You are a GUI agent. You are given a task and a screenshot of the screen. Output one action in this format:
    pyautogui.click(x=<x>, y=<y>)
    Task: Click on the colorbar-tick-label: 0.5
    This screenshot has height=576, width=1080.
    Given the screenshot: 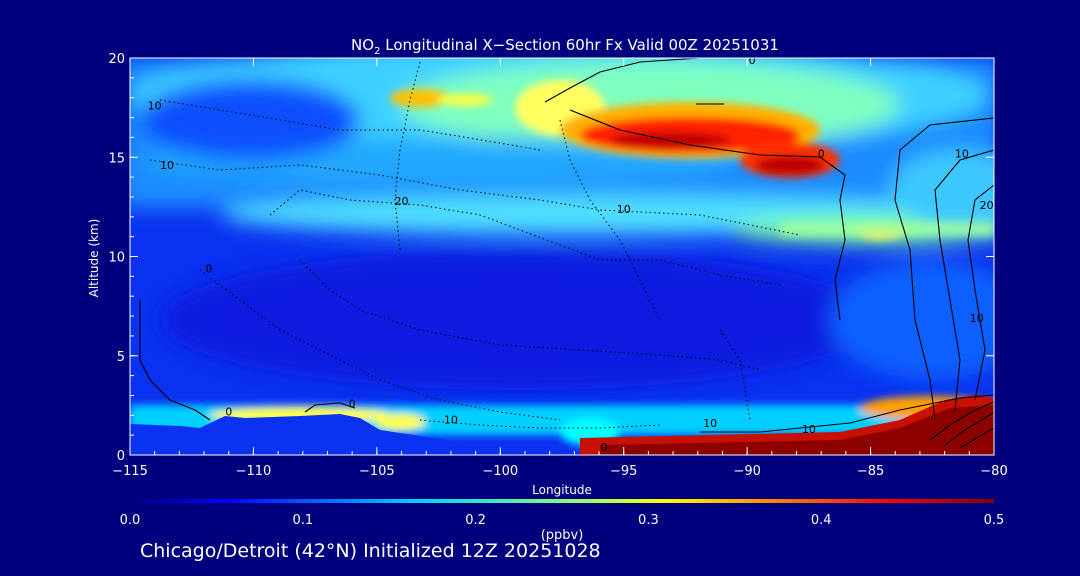 What is the action you would take?
    pyautogui.click(x=994, y=520)
    